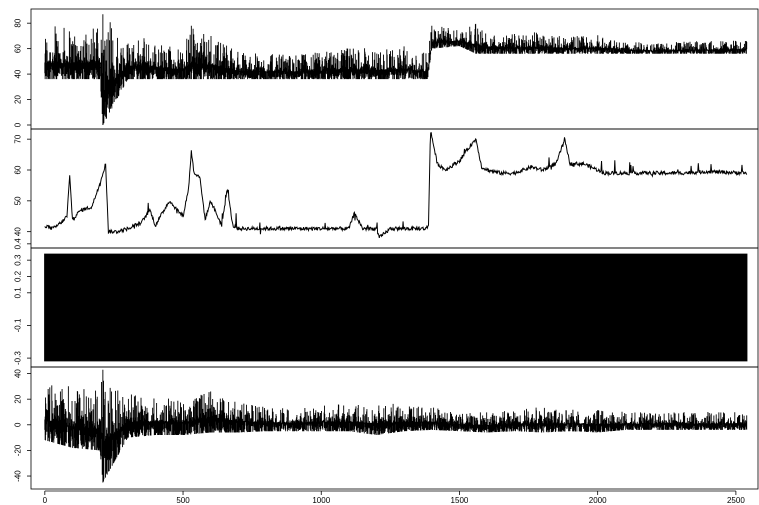 The height and width of the screenshot is (505, 759). Describe the element at coordinates (18, 138) in the screenshot. I see `y-tick-label: 70` at that location.